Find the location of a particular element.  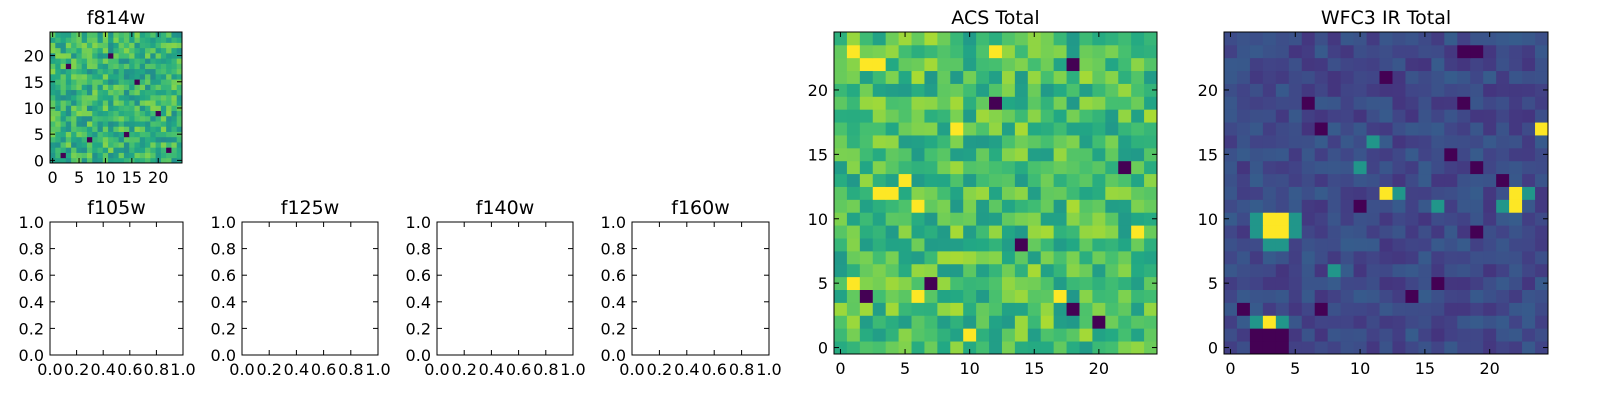

y-tick-label-f125w: 0.0 is located at coordinates (223, 355).